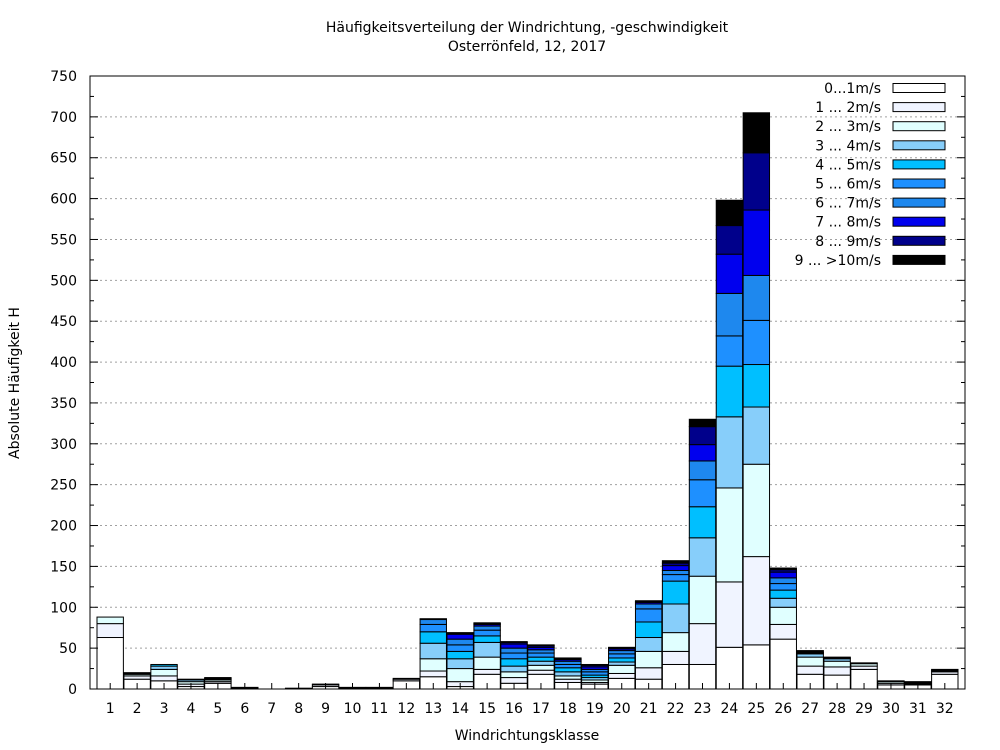 This screenshot has width=1000, height=750. What do you see at coordinates (649, 709) in the screenshot?
I see `x-tick-label: 21` at bounding box center [649, 709].